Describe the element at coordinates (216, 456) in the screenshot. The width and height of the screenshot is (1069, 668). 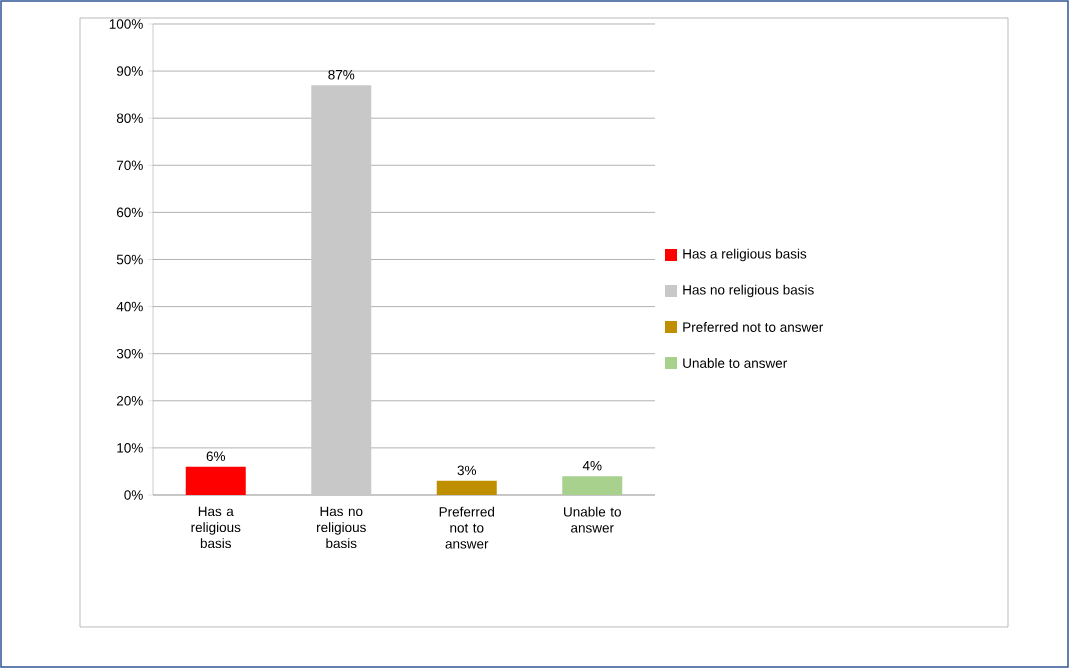
I see `data-label: 6%` at that location.